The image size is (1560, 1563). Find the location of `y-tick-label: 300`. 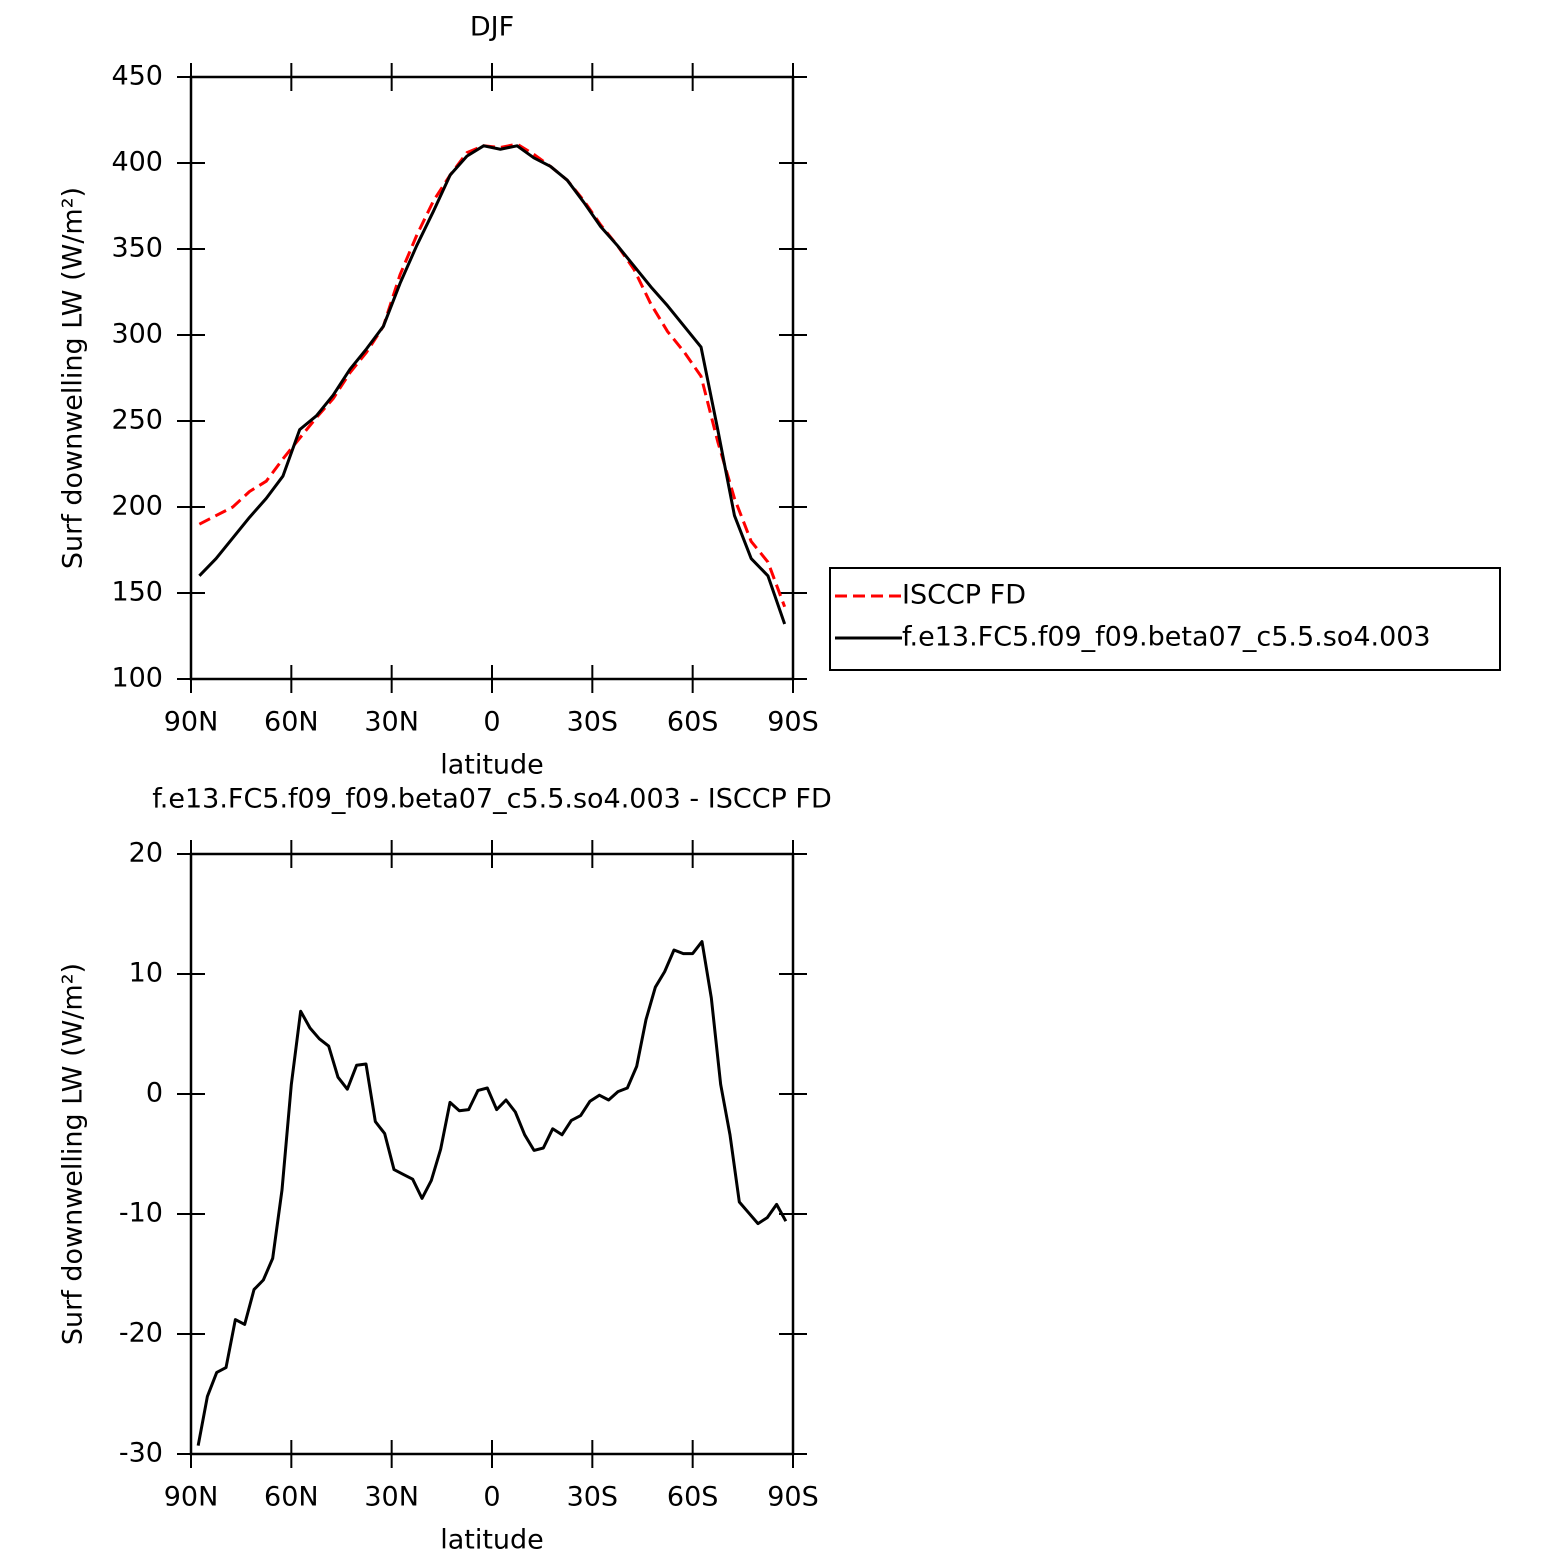

y-tick-label: 300 is located at coordinates (137, 334).